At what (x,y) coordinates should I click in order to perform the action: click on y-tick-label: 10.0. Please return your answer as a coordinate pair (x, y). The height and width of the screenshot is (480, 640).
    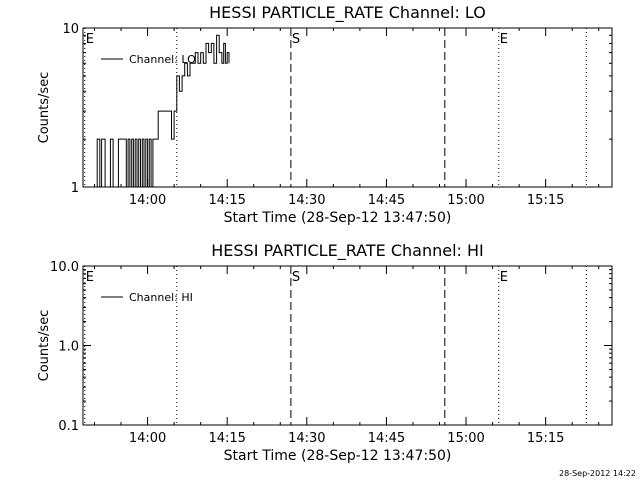
    Looking at the image, I should click on (64, 267).